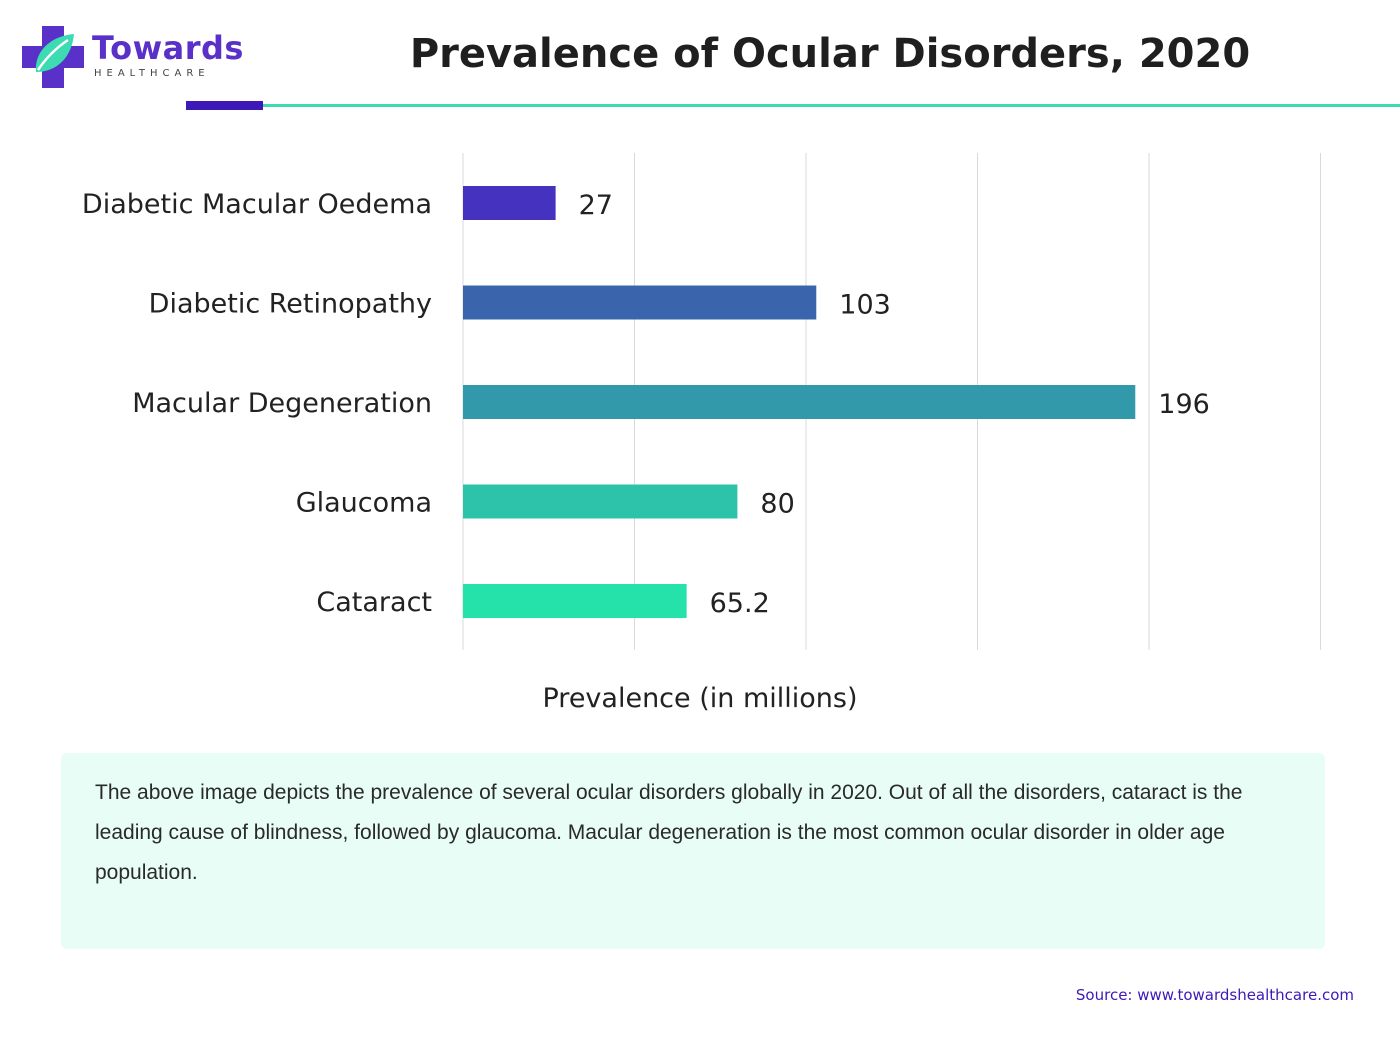  I want to click on healthcare-cross-icon, so click(53, 57).